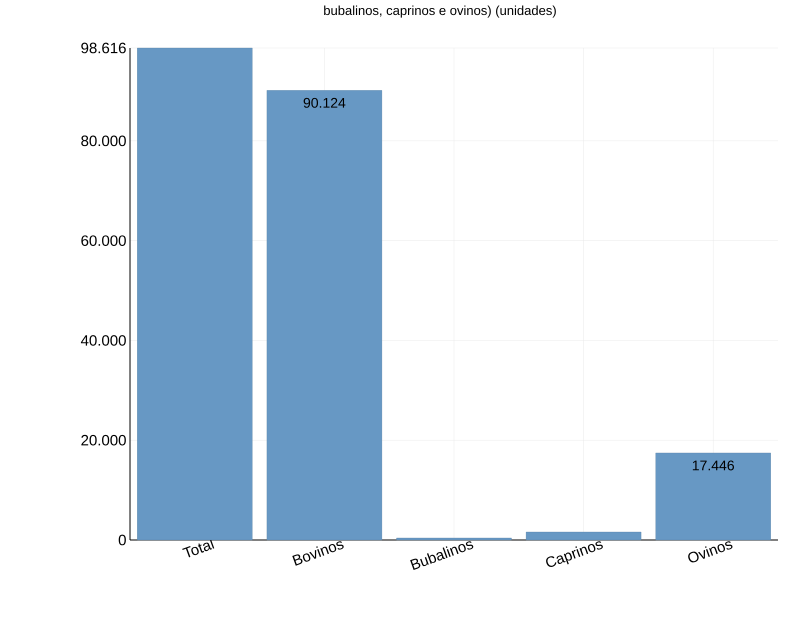  Describe the element at coordinates (710, 551) in the screenshot. I see `x-tick-label: Ovinos` at that location.